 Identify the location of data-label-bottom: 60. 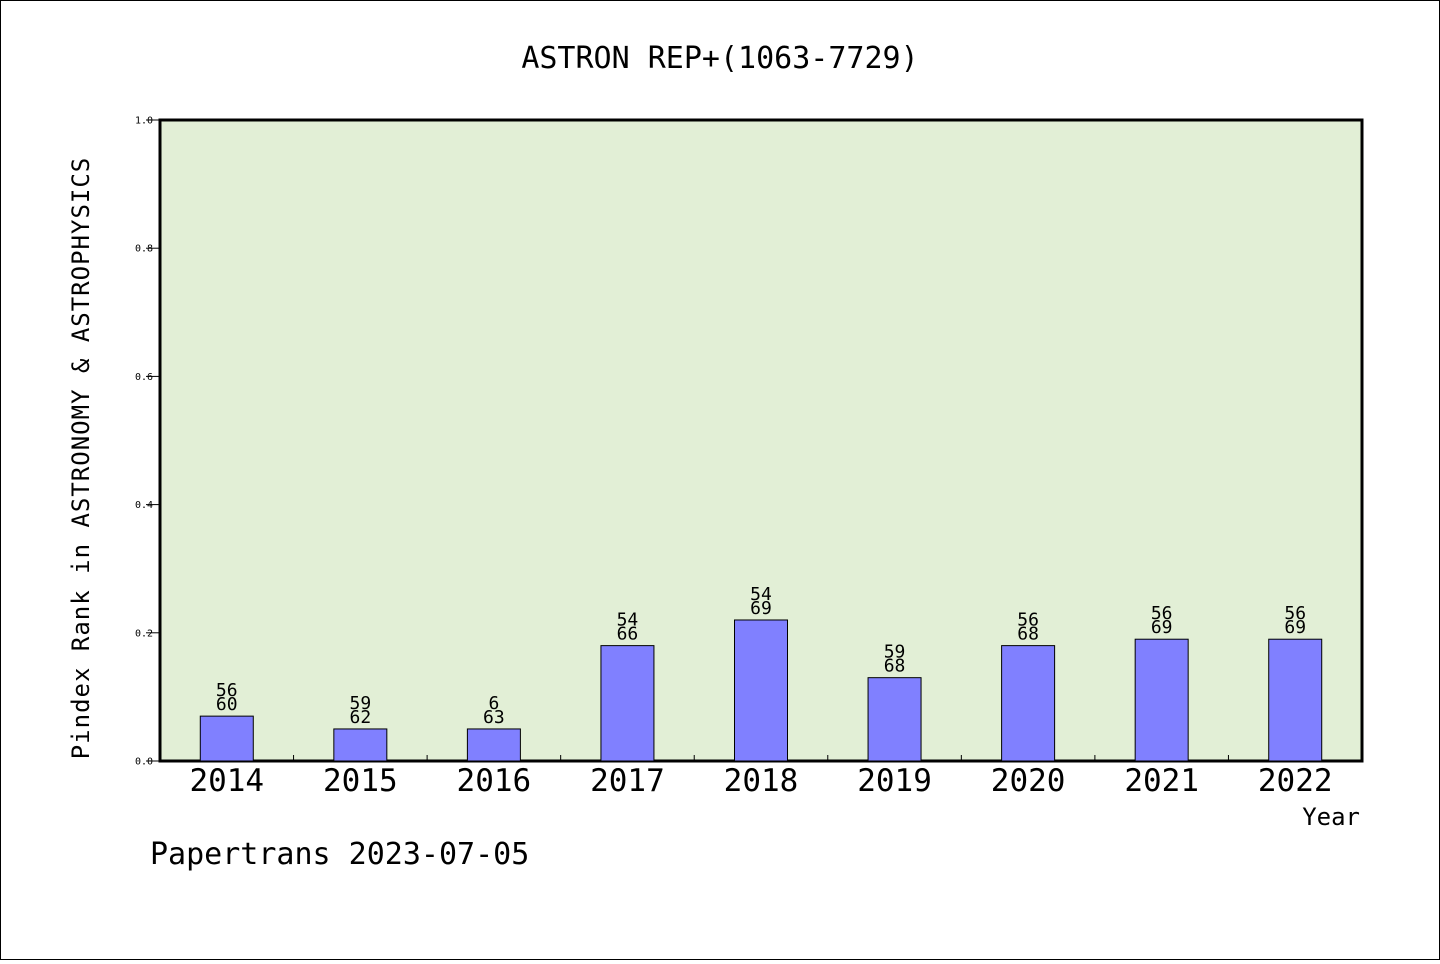
(227, 704).